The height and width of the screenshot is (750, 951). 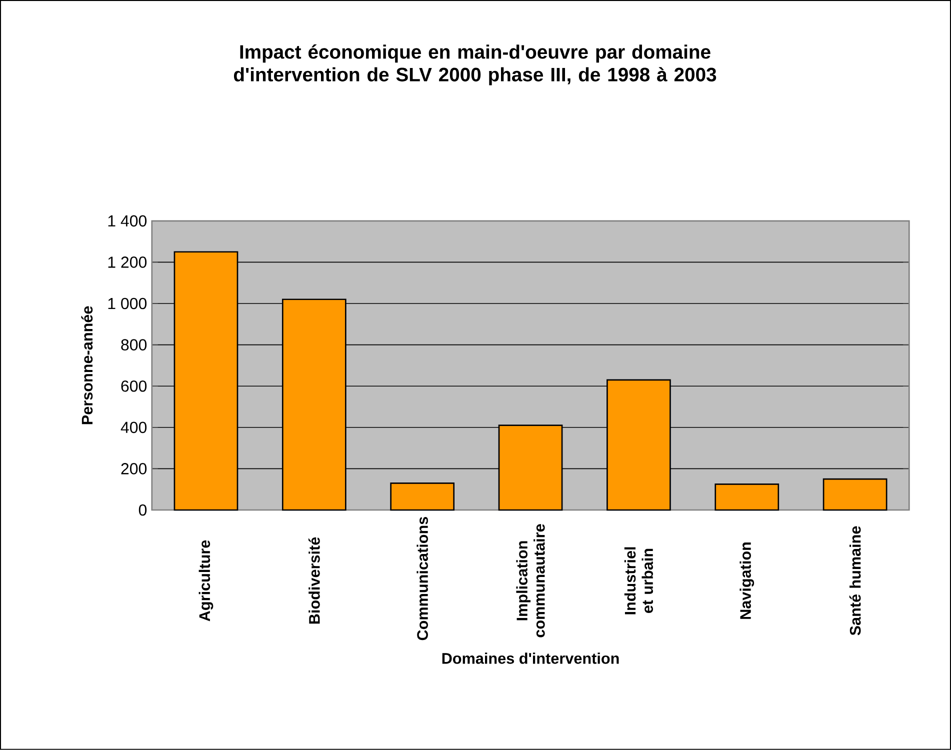 I want to click on x-axis-title: Domaines d'intervention, so click(x=530, y=658).